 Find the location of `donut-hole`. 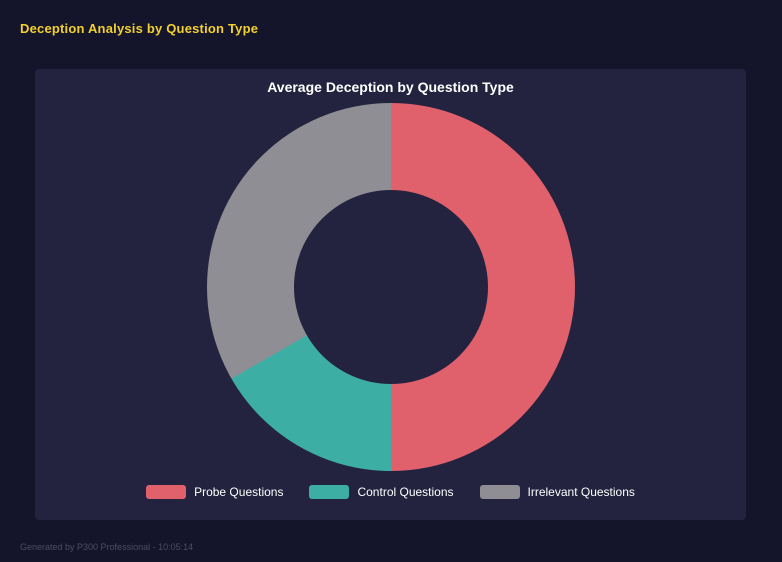

donut-hole is located at coordinates (390, 287).